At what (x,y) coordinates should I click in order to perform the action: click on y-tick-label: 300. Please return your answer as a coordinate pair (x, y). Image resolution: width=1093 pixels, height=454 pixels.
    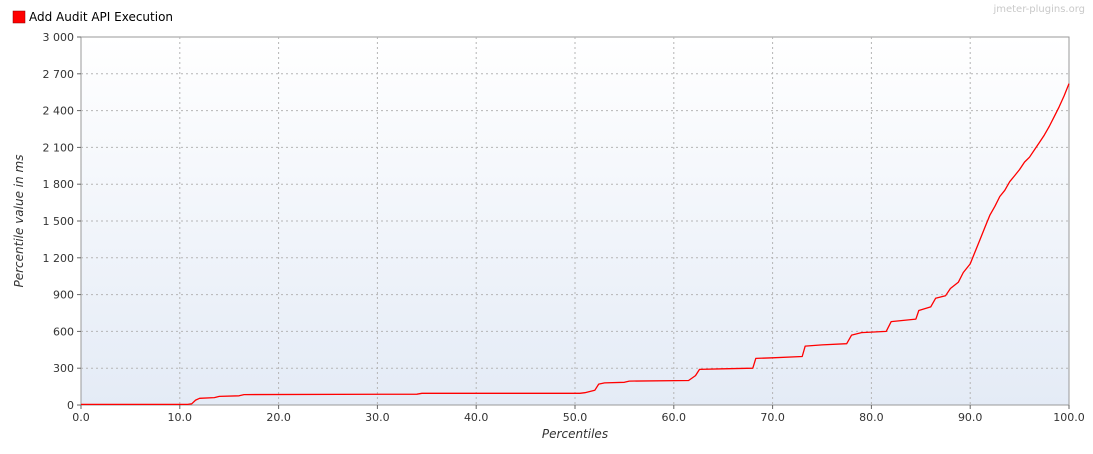
    Looking at the image, I should click on (63, 368).